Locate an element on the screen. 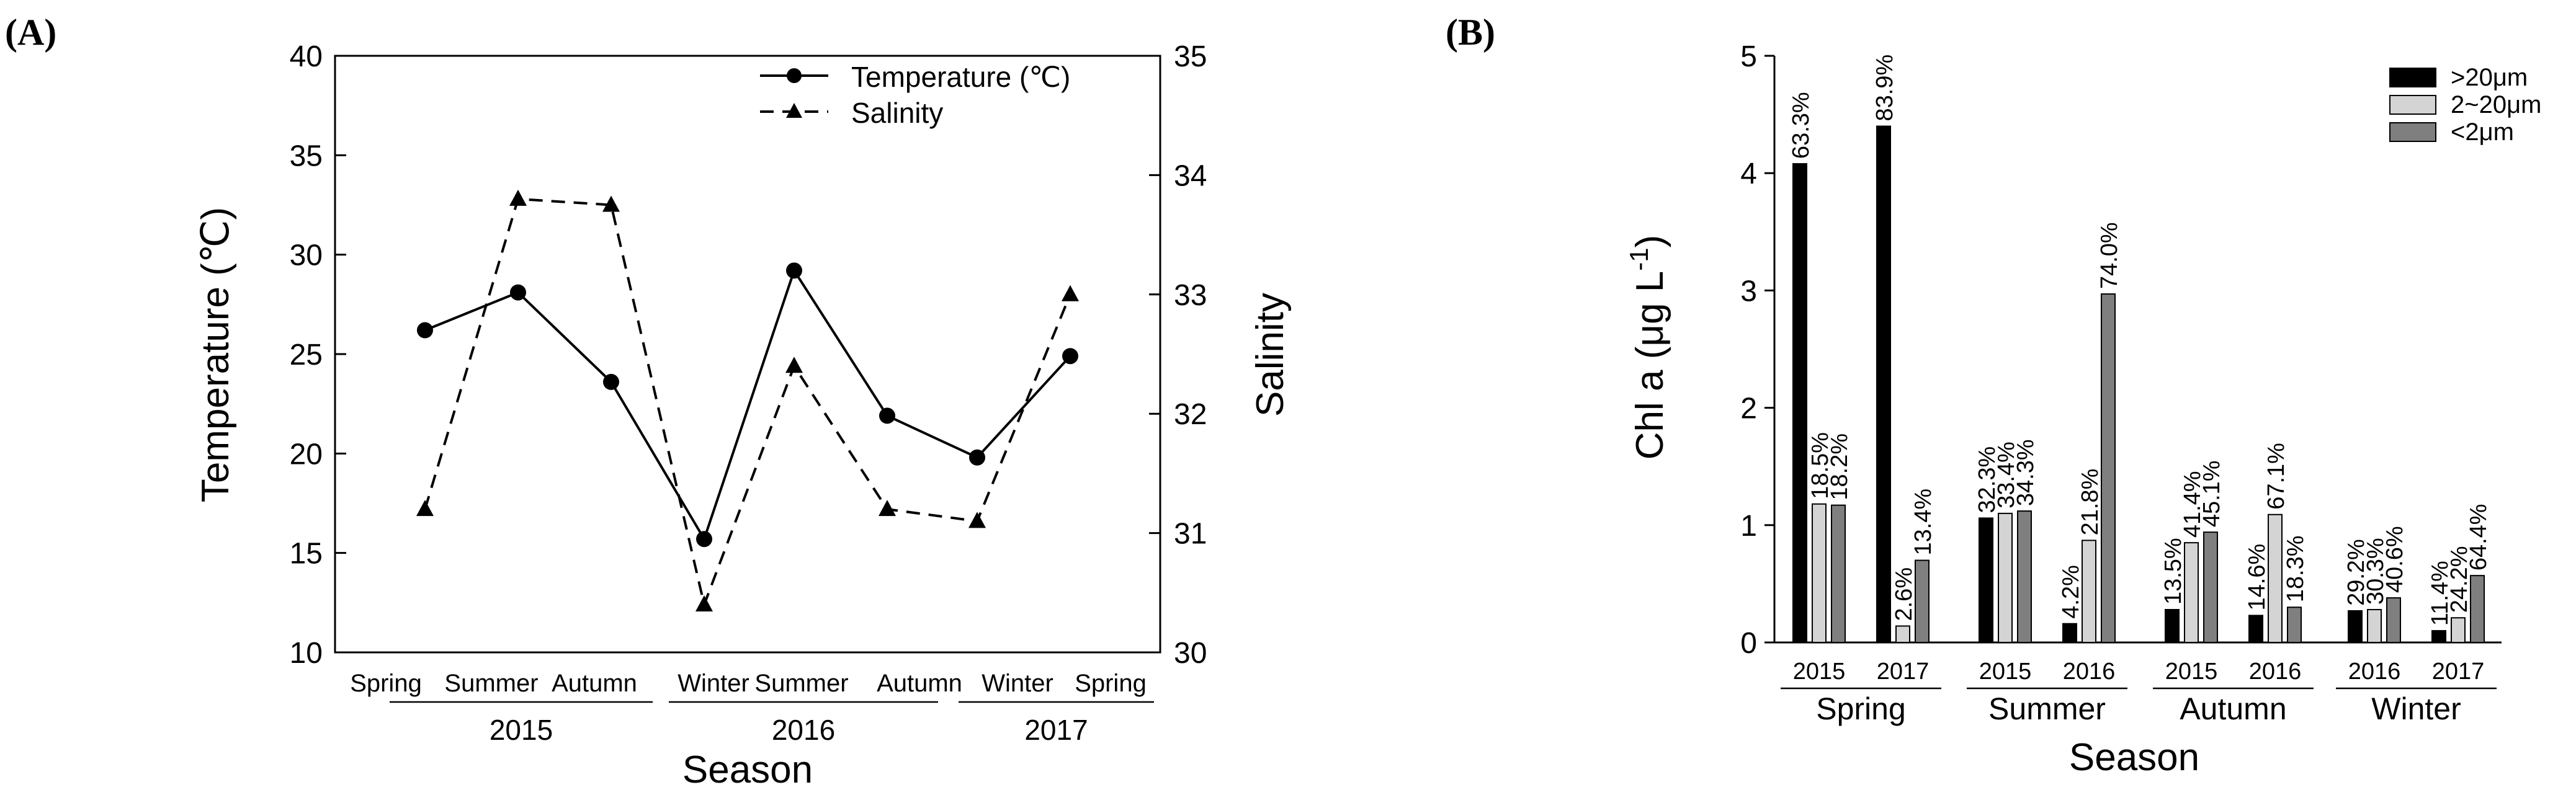 This screenshot has width=2576, height=795. bar-percent-label: 29.2% is located at coordinates (2356, 572).